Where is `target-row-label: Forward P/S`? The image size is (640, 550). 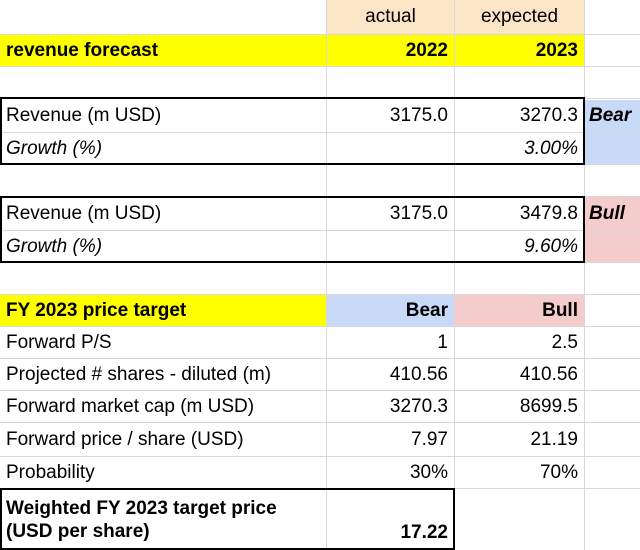 target-row-label: Forward P/S is located at coordinates (59, 342).